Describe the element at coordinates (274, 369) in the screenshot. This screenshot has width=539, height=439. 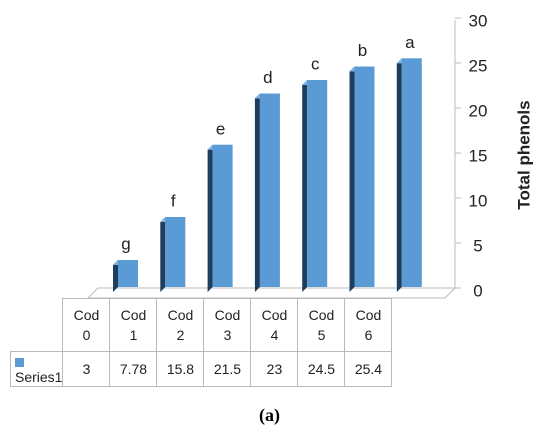
I see `value-cell: 23` at that location.